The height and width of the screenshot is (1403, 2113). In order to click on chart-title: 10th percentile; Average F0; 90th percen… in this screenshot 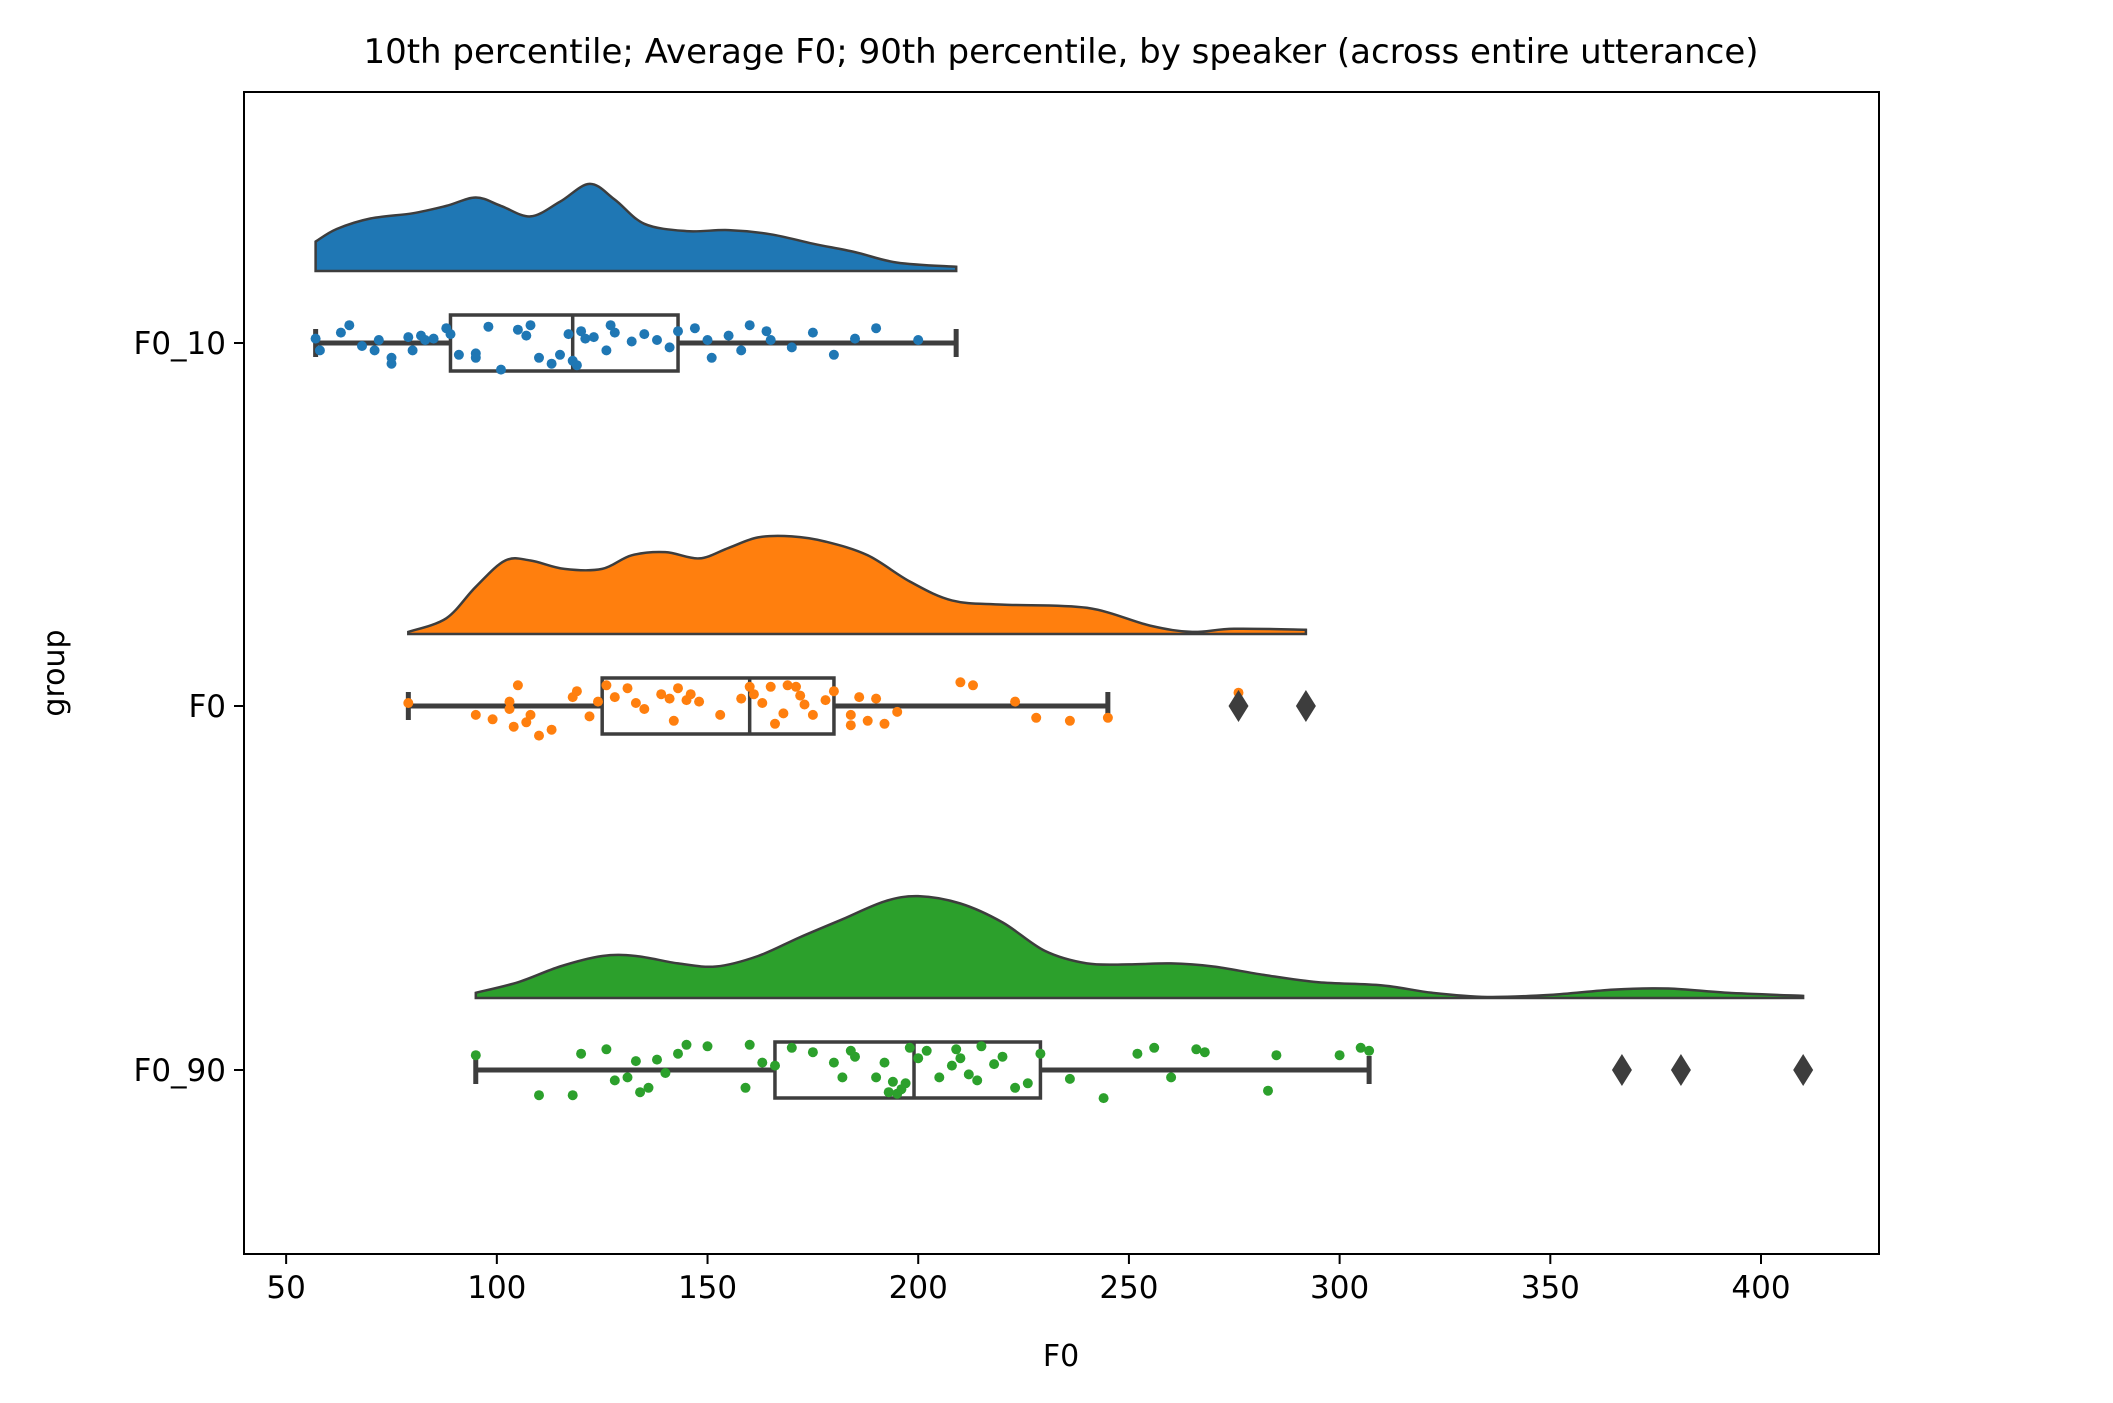, I will do `click(1060, 52)`.